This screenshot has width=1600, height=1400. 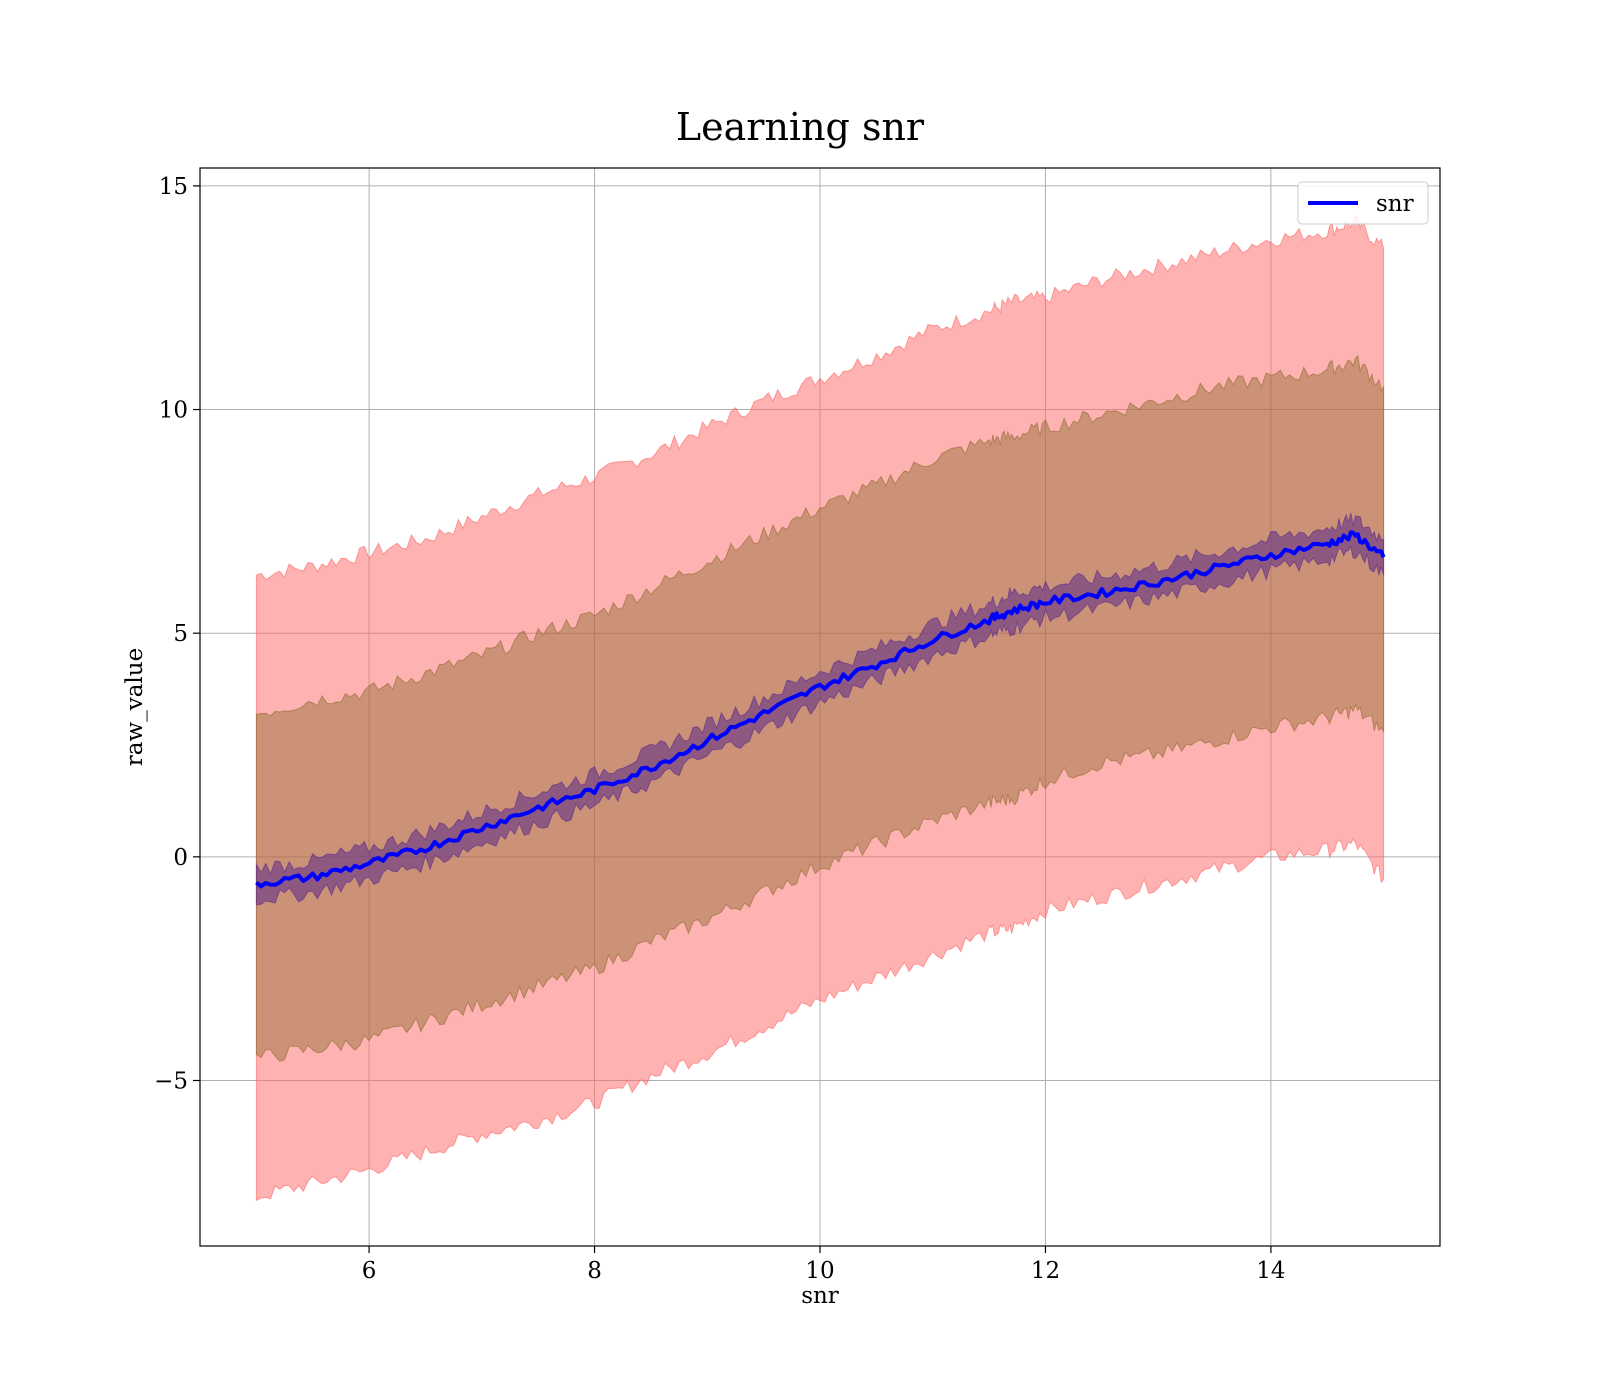 What do you see at coordinates (1395, 204) in the screenshot?
I see `legend-label-snr: snr` at bounding box center [1395, 204].